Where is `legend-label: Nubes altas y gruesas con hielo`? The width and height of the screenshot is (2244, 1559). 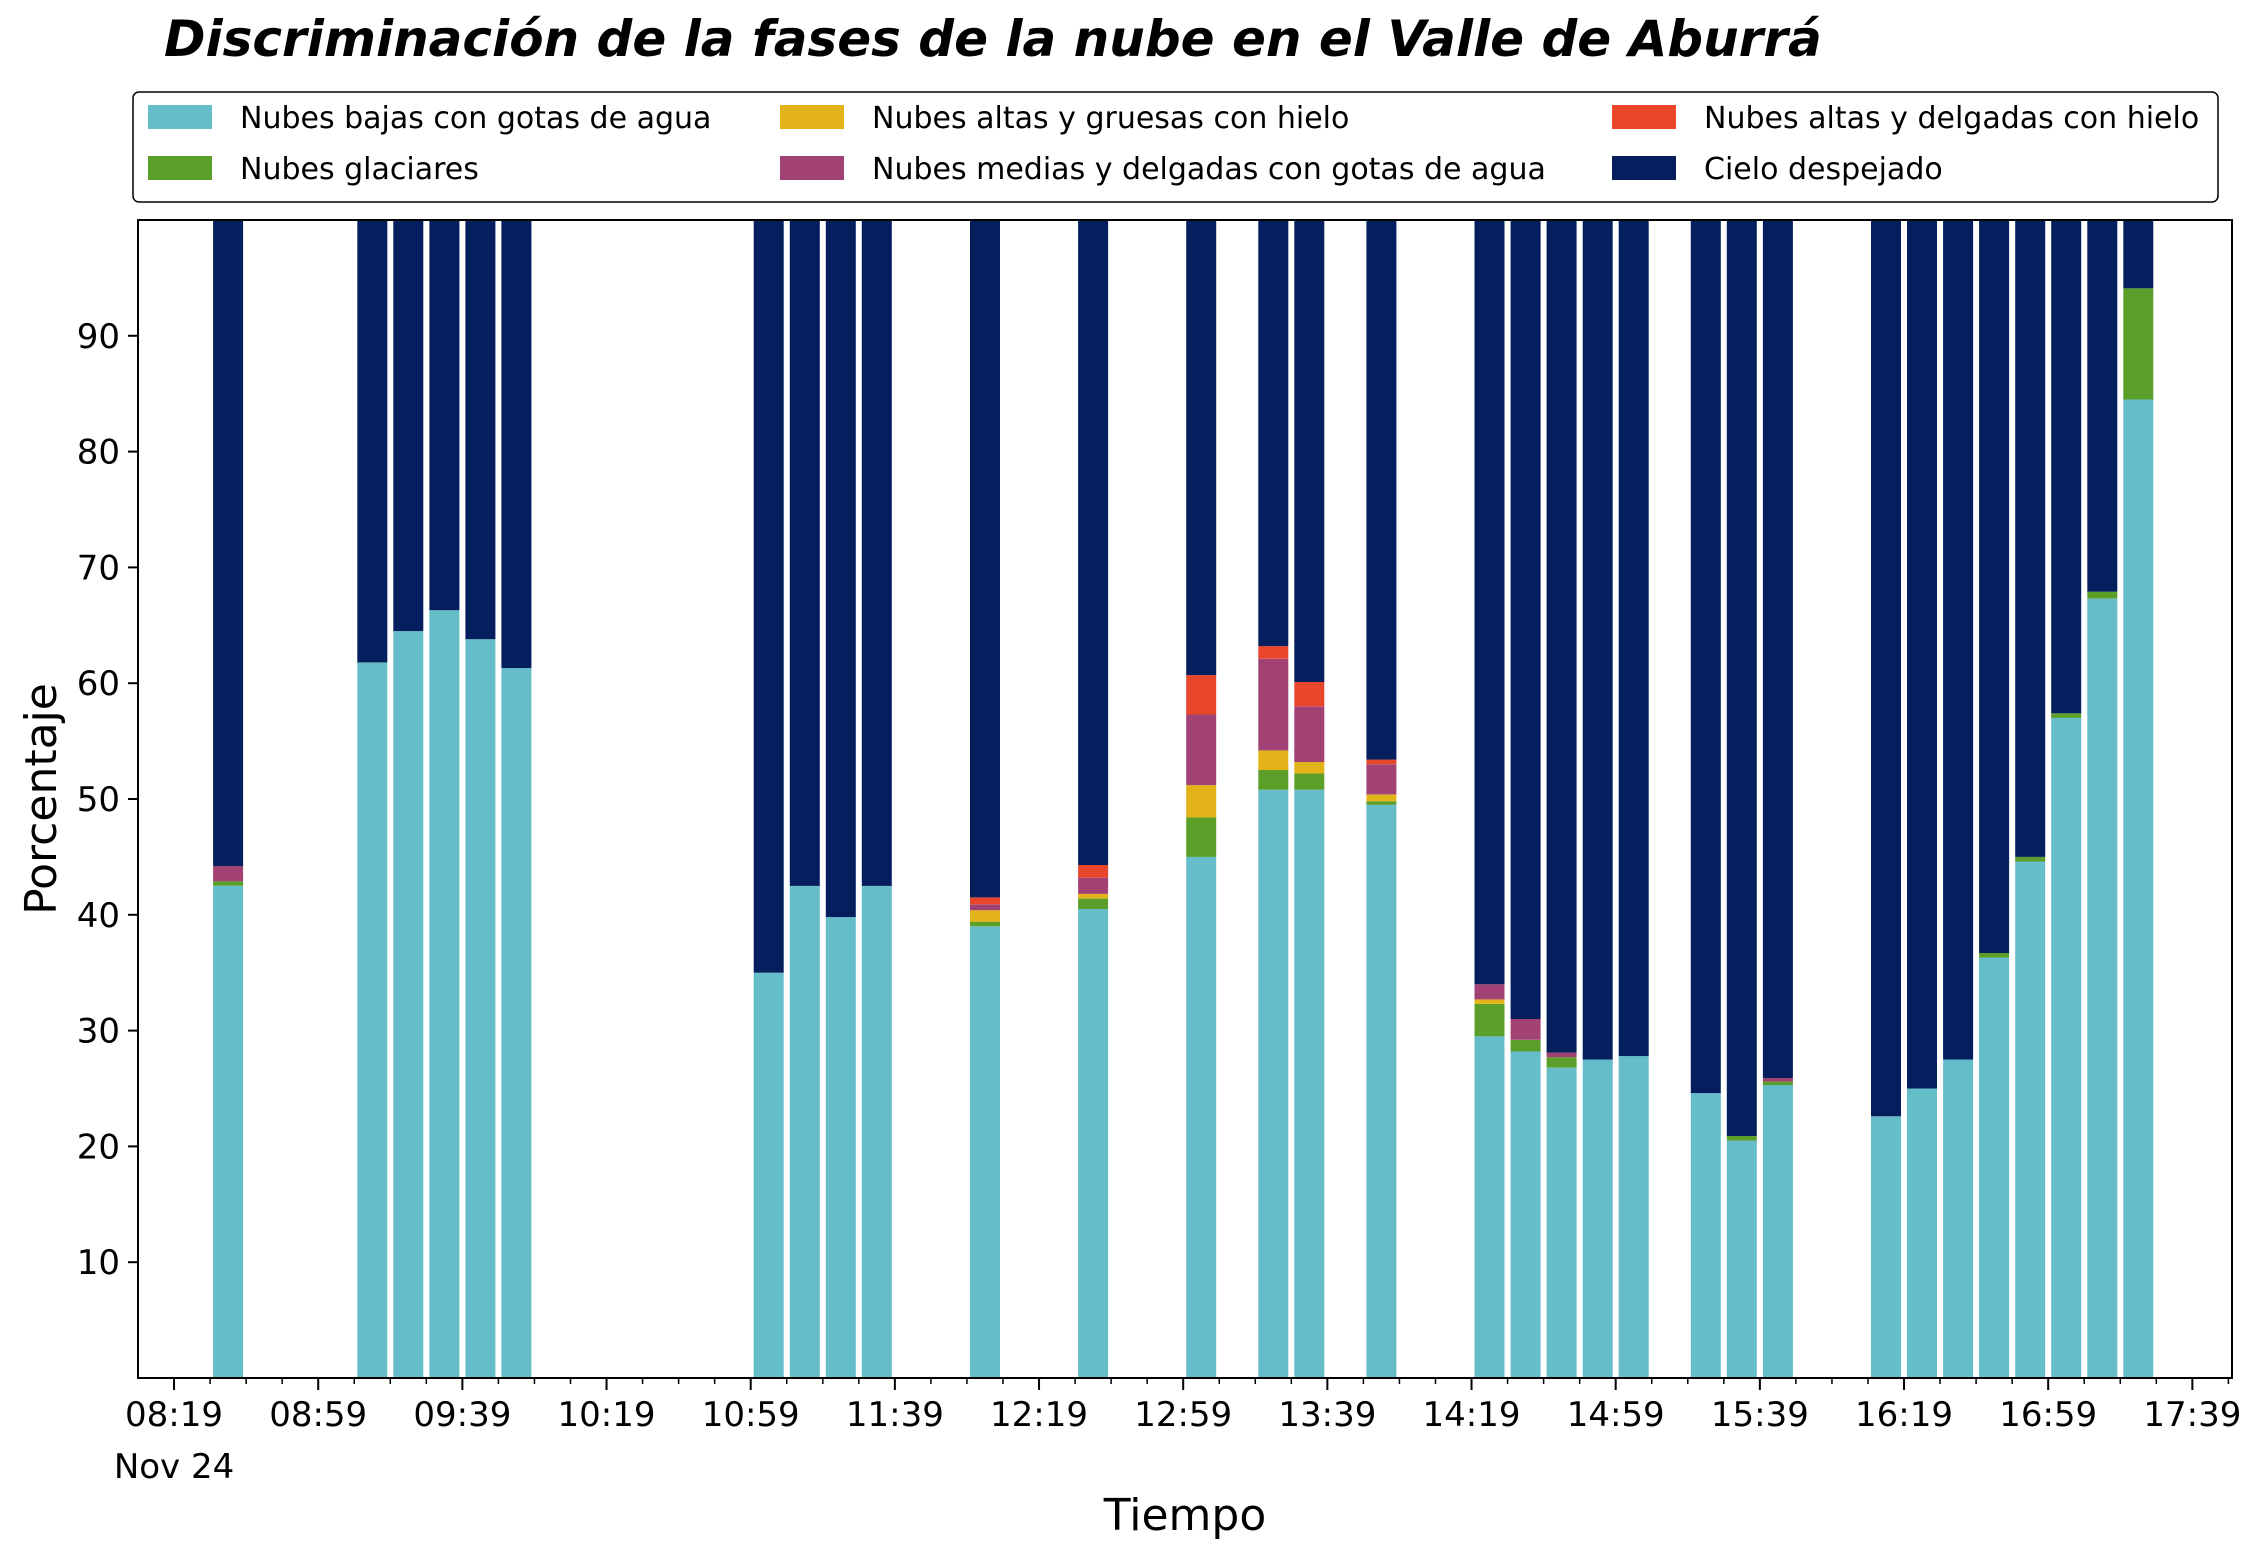 legend-label: Nubes altas y gruesas con hielo is located at coordinates (1110, 118).